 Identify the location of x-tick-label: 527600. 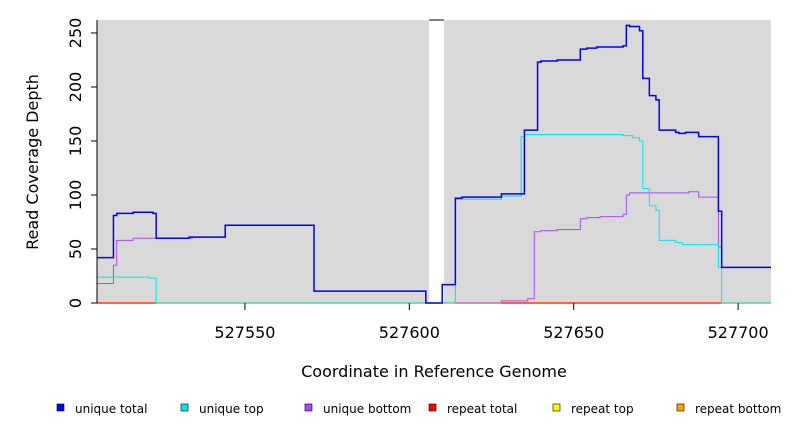
(409, 332).